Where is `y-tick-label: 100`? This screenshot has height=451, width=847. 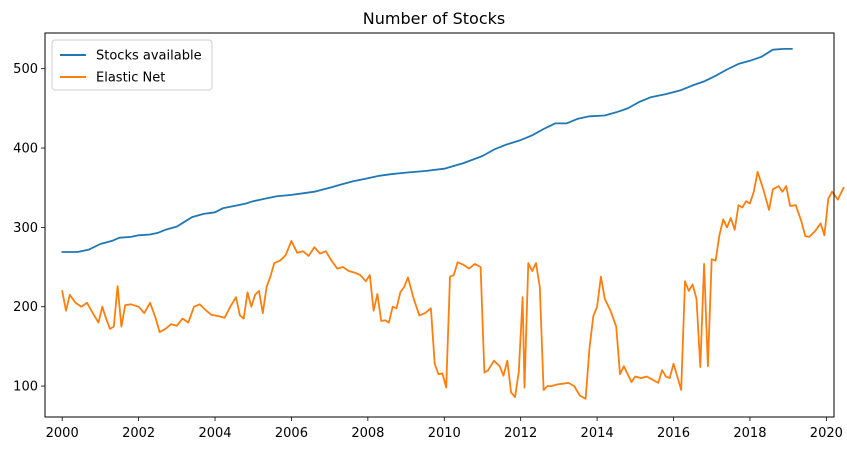
y-tick-label: 100 is located at coordinates (25, 387).